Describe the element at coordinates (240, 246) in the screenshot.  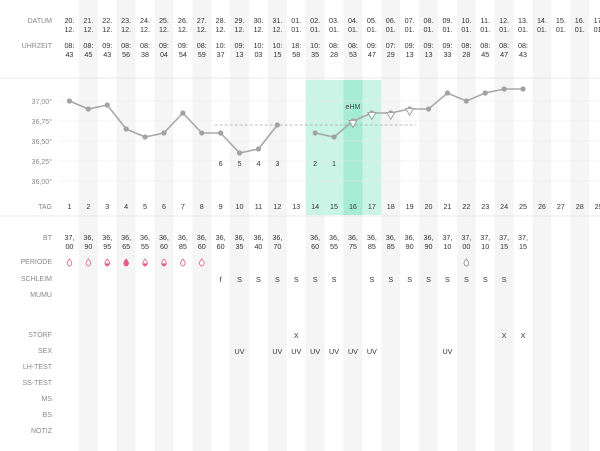
I see `bt-value-dec: 35` at that location.